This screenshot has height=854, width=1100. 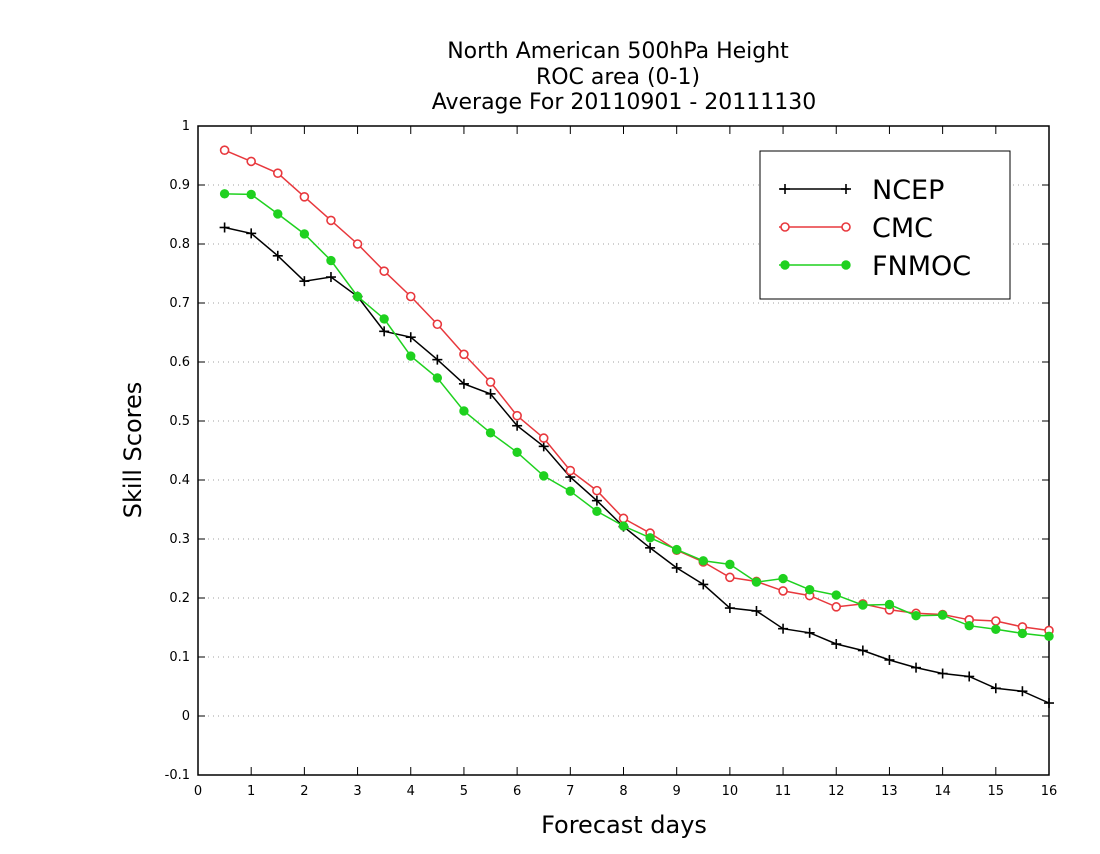 What do you see at coordinates (464, 791) in the screenshot?
I see `x-tick-label: 5` at bounding box center [464, 791].